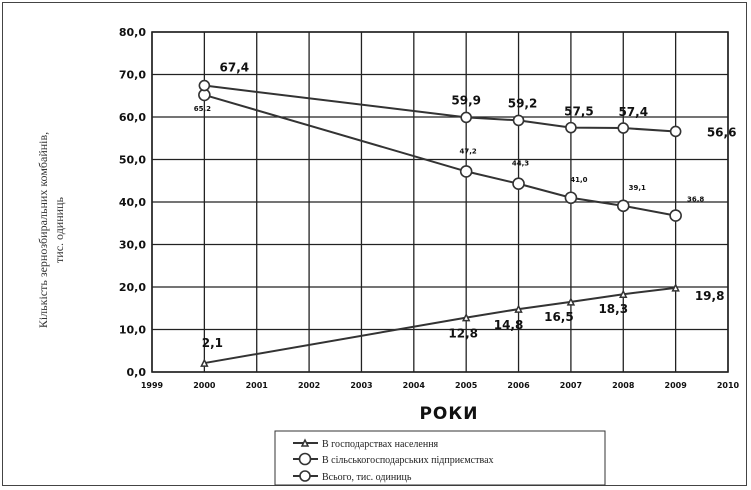  What do you see at coordinates (204, 385) in the screenshot?
I see `x-tick-label: 2000` at bounding box center [204, 385].